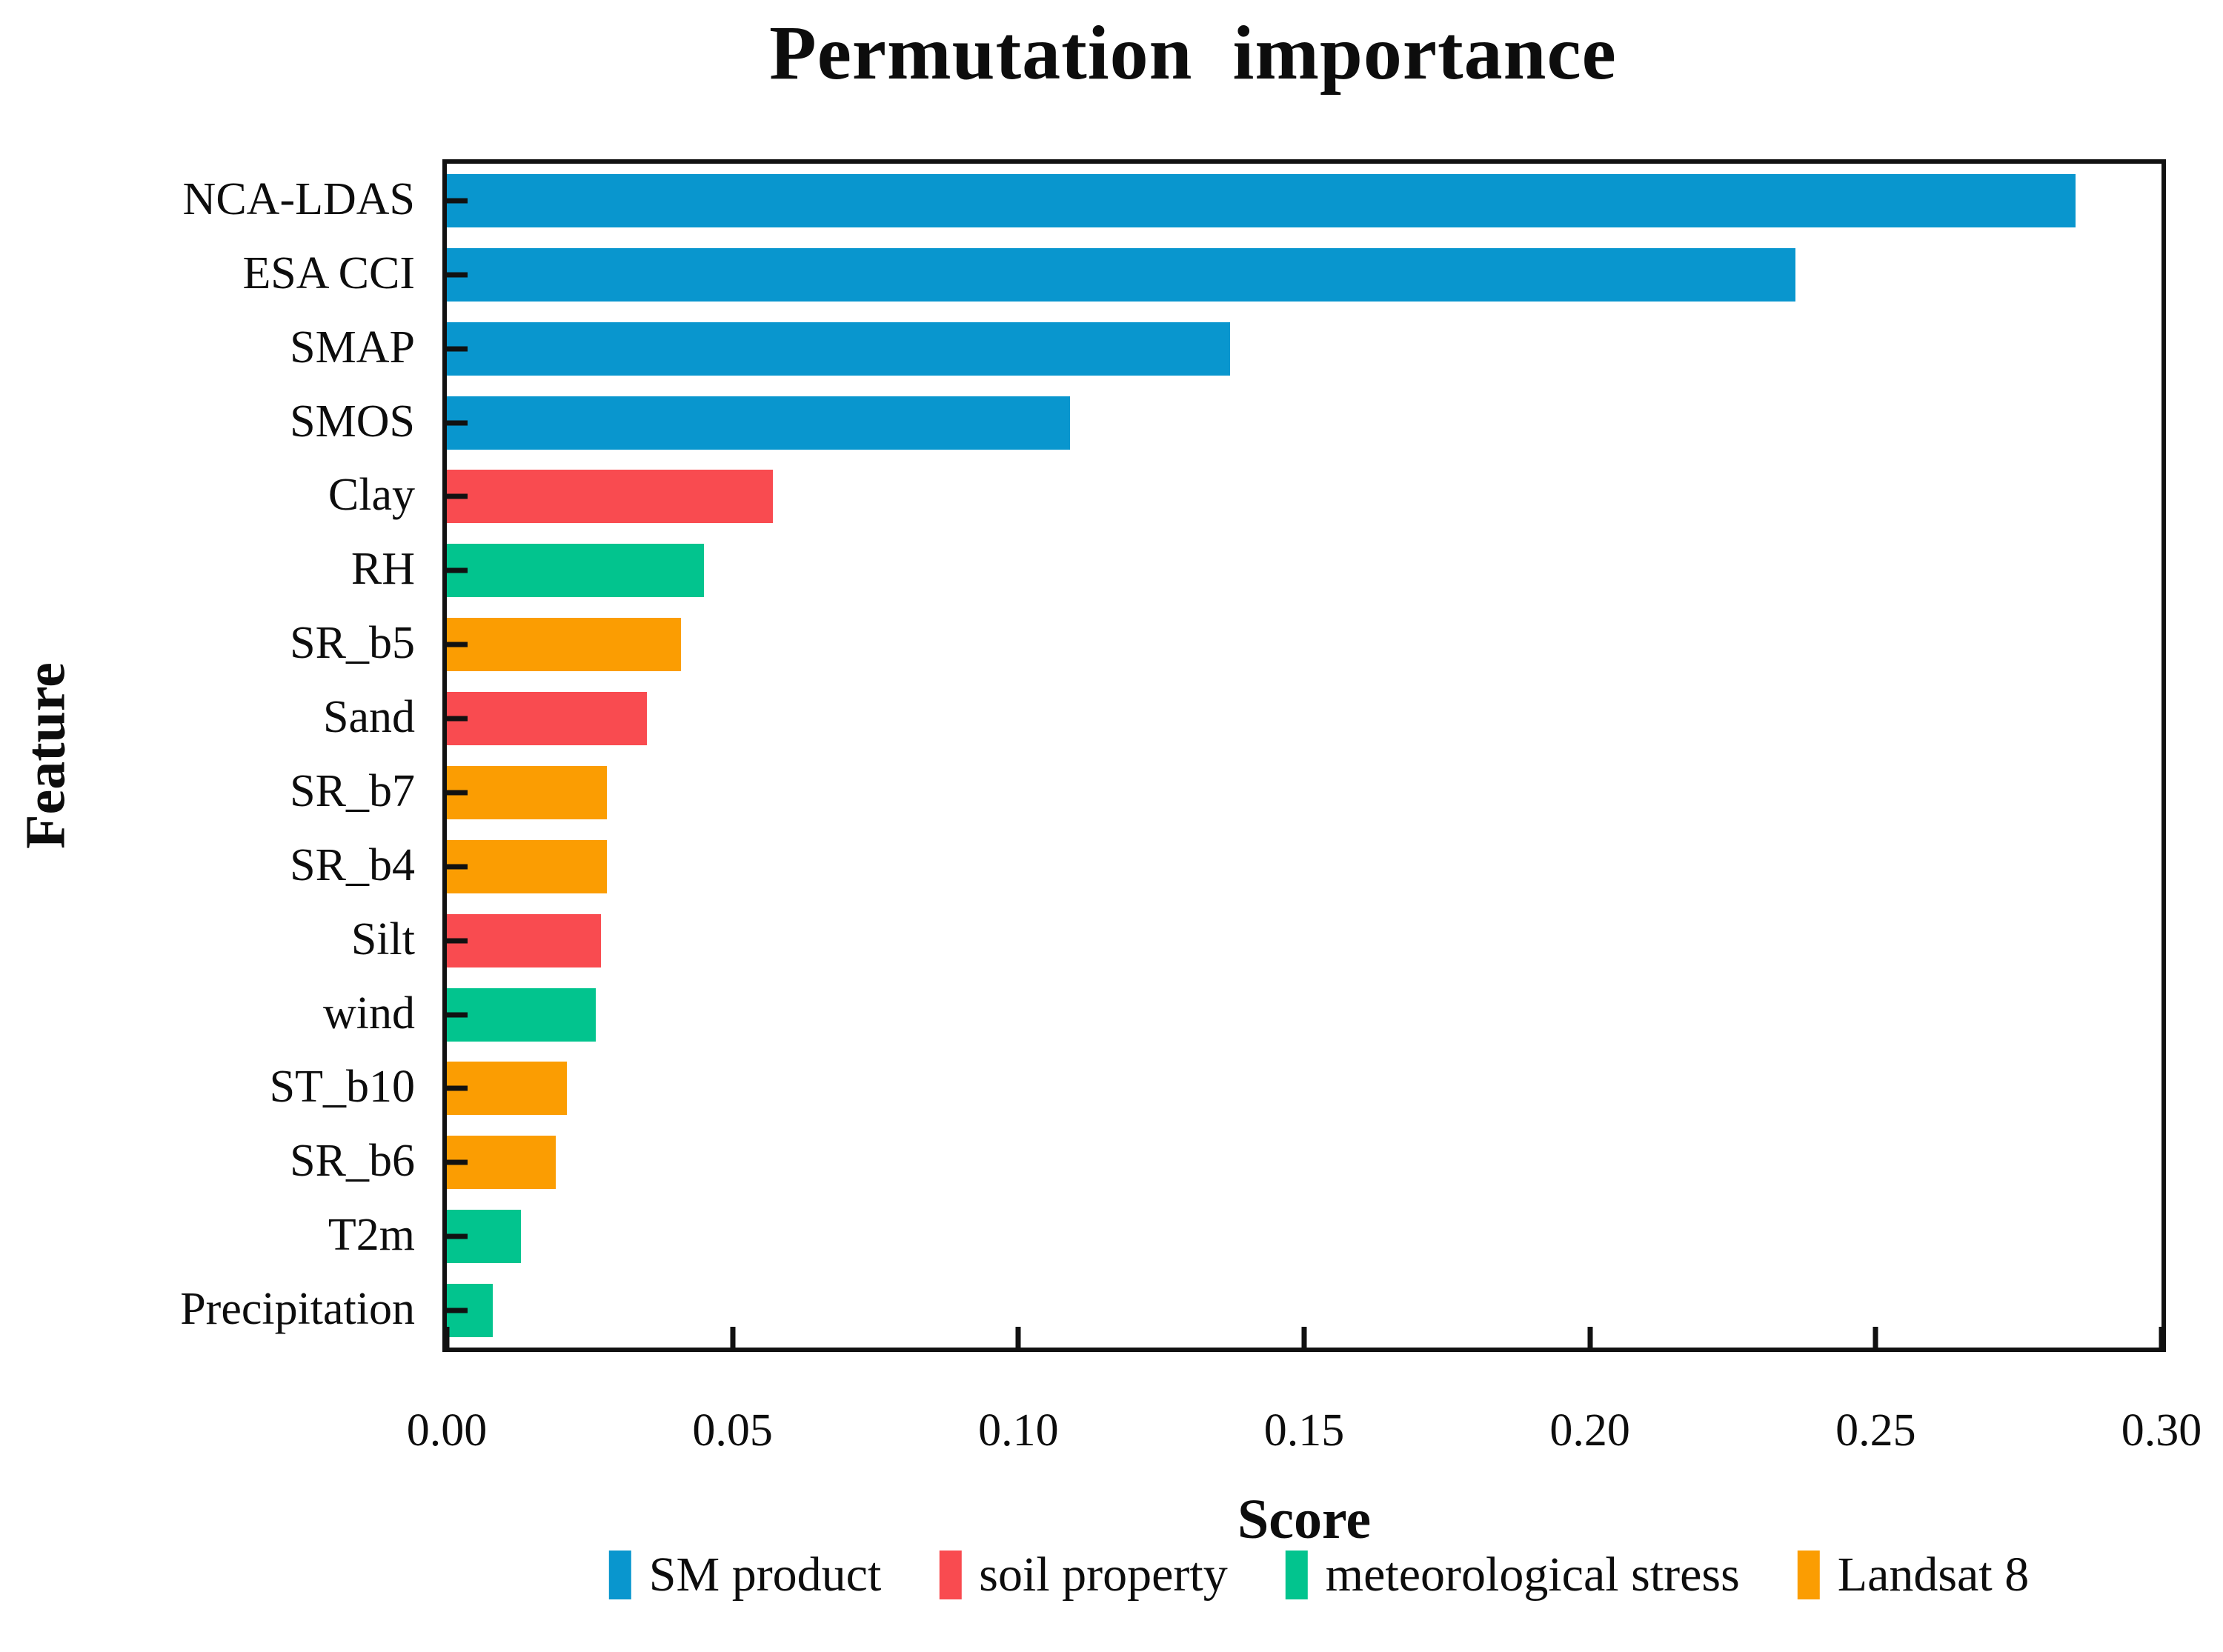 The height and width of the screenshot is (1652, 2223). I want to click on x-tick-label-0.30: 0.30, so click(2162, 1430).